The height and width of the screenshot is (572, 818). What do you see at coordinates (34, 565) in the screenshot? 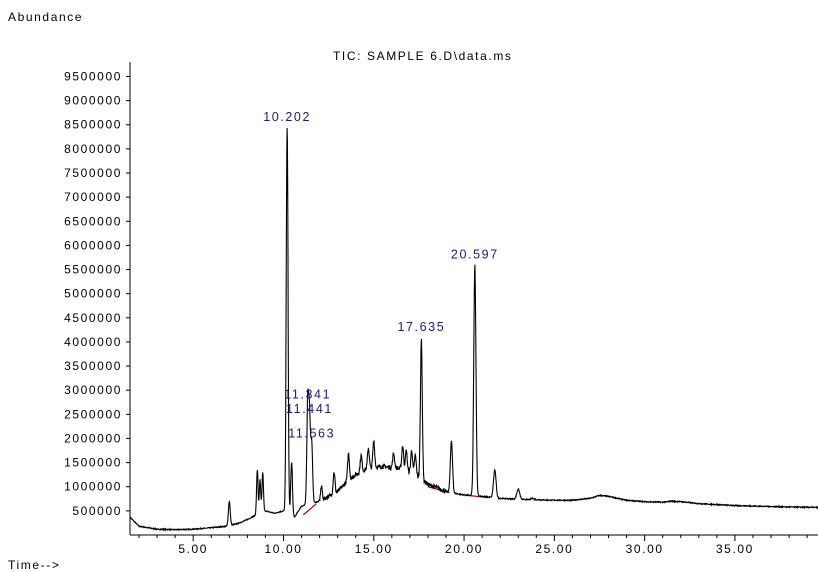
I see `x-axis-label: Time-->` at bounding box center [34, 565].